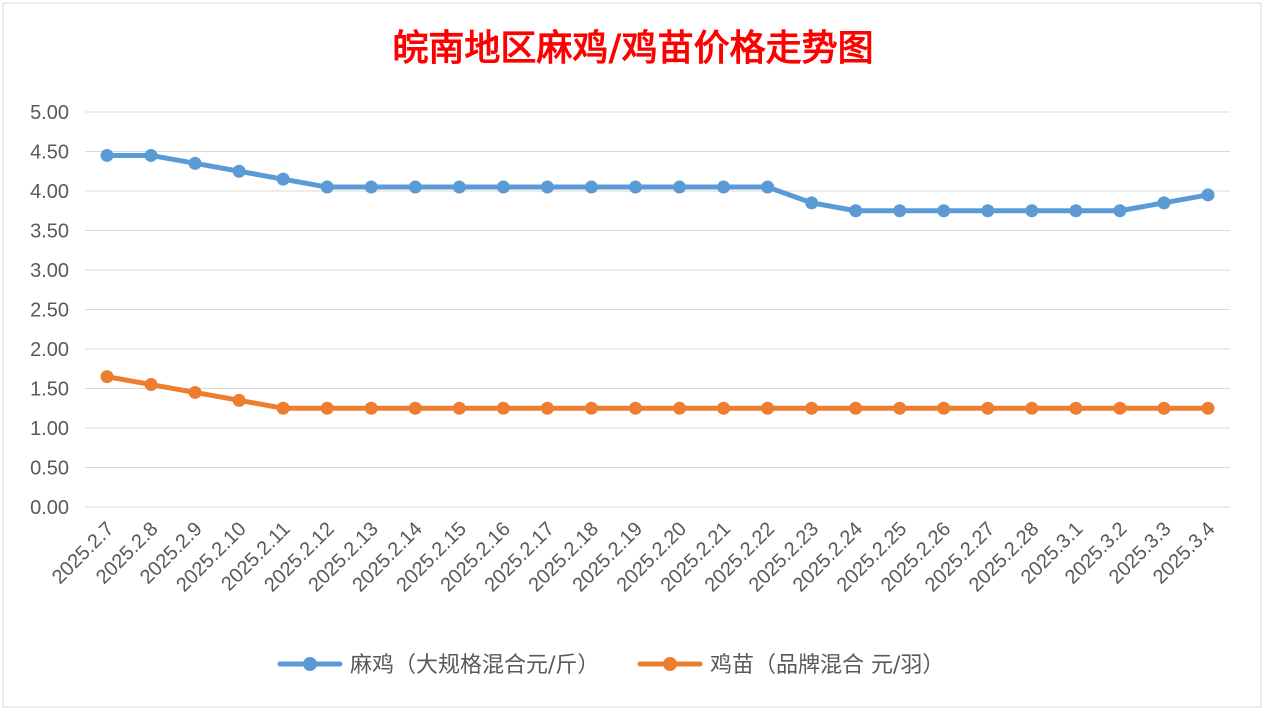  What do you see at coordinates (49, 192) in the screenshot?
I see `y-tick-label: 4.00` at bounding box center [49, 192].